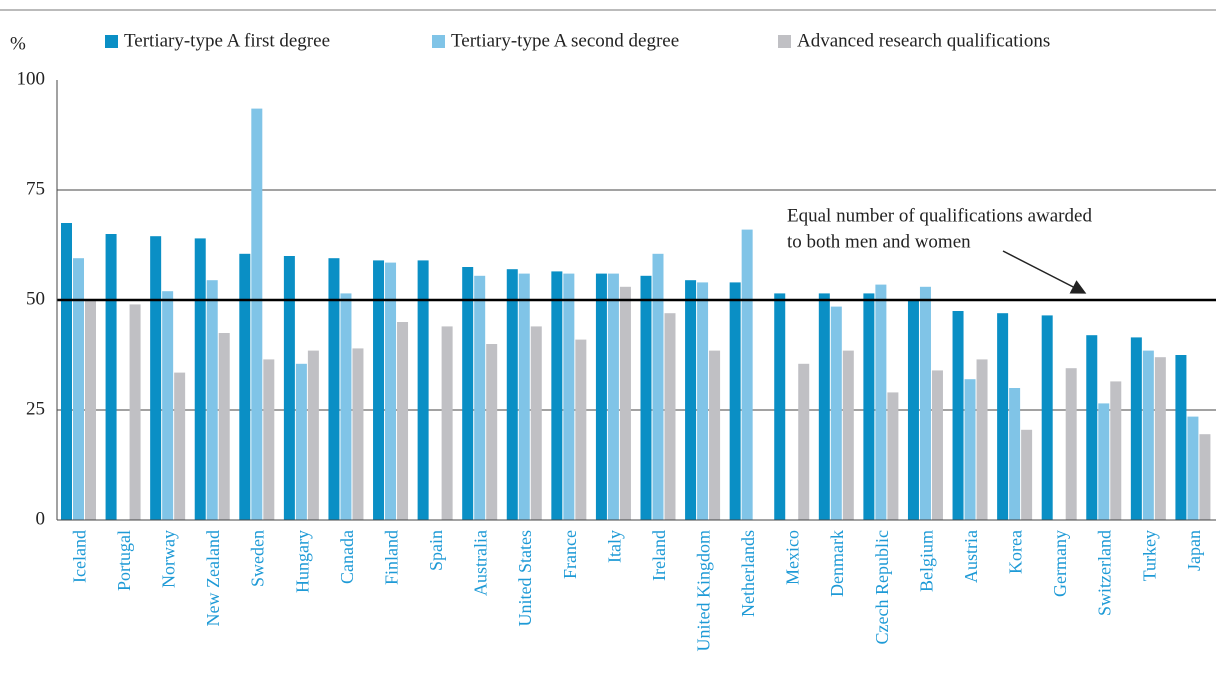  What do you see at coordinates (124, 560) in the screenshot?
I see `x-tick-label: Portugal` at bounding box center [124, 560].